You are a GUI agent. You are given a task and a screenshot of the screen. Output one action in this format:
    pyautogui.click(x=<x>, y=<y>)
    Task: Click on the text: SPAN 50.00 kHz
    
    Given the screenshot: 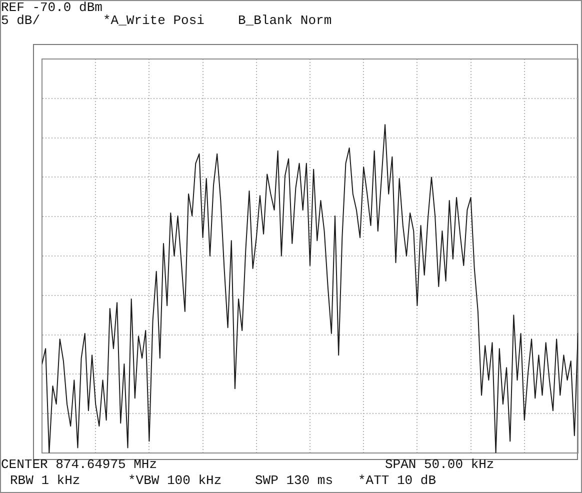 What is the action you would take?
    pyautogui.click(x=439, y=464)
    